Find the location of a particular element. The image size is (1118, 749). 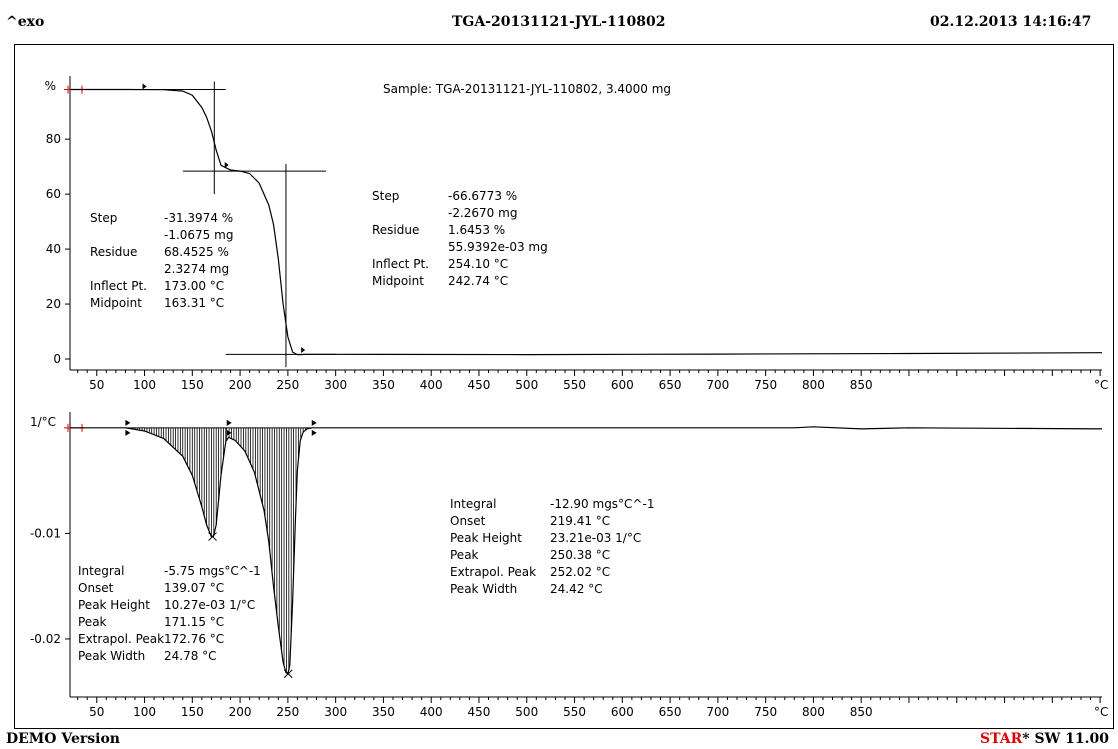

annotation-value: 68.4525 % is located at coordinates (196, 252).